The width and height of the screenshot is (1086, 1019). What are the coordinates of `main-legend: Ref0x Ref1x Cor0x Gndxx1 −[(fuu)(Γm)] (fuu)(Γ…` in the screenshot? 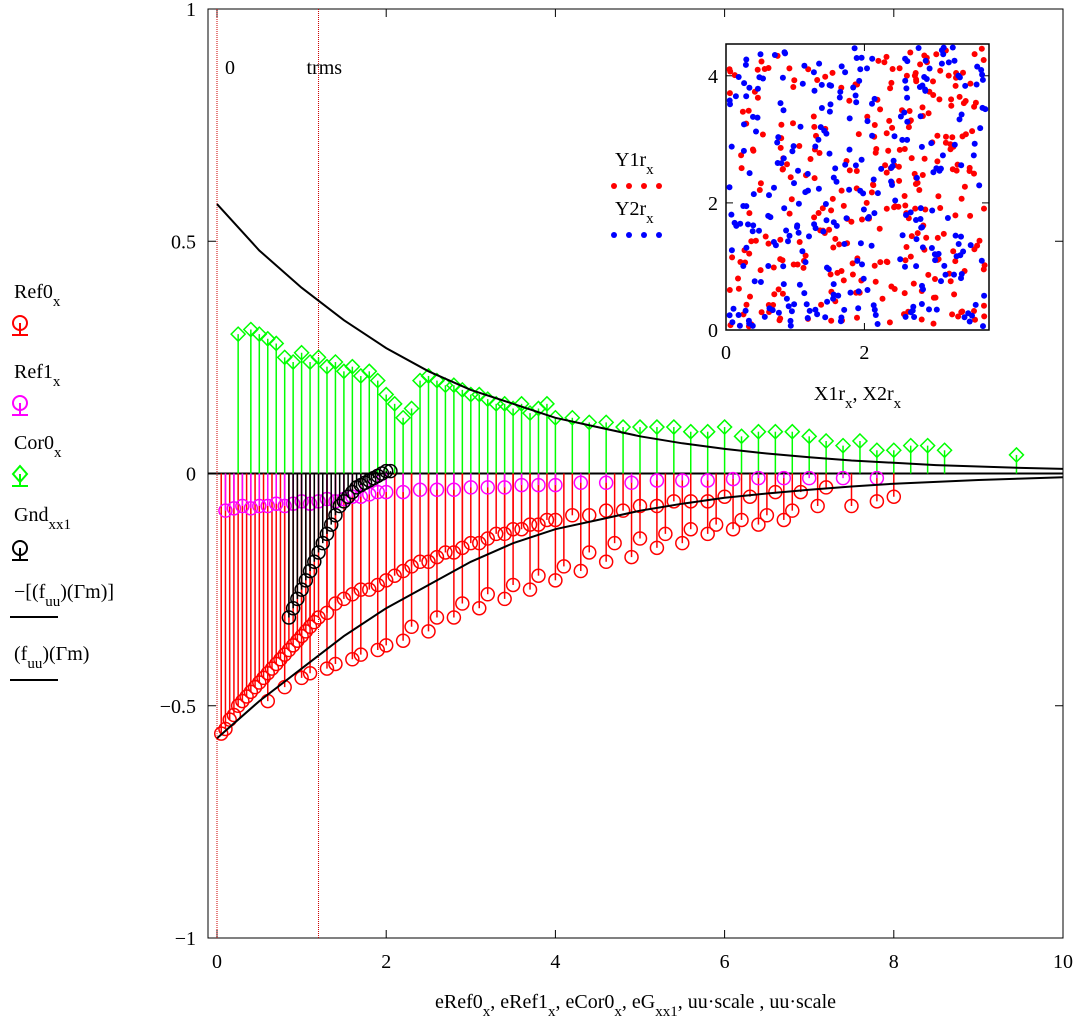 It's located at (62, 481).